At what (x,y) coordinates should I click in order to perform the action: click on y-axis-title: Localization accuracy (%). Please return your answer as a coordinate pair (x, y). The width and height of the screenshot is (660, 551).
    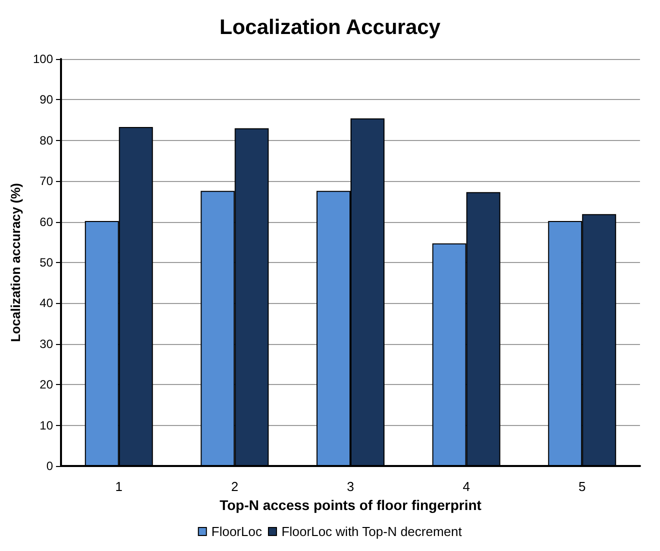
    Looking at the image, I should click on (16, 262).